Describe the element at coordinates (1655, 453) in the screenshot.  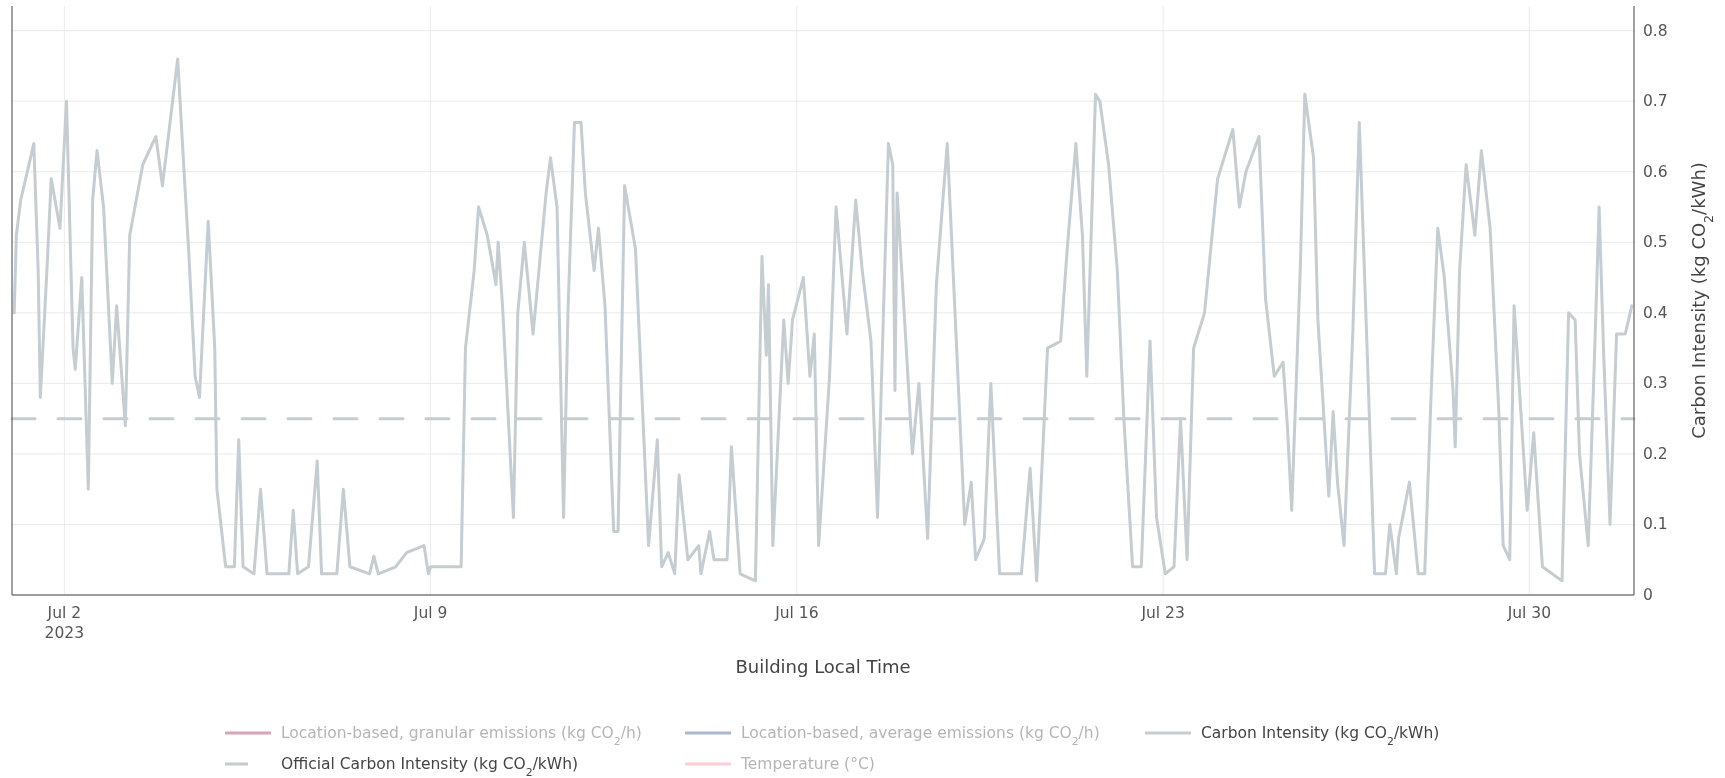
I see `y-tick-label: 0.2` at that location.